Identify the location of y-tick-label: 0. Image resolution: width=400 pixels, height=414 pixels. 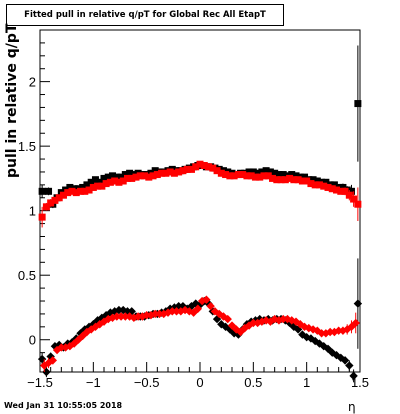
(32, 340).